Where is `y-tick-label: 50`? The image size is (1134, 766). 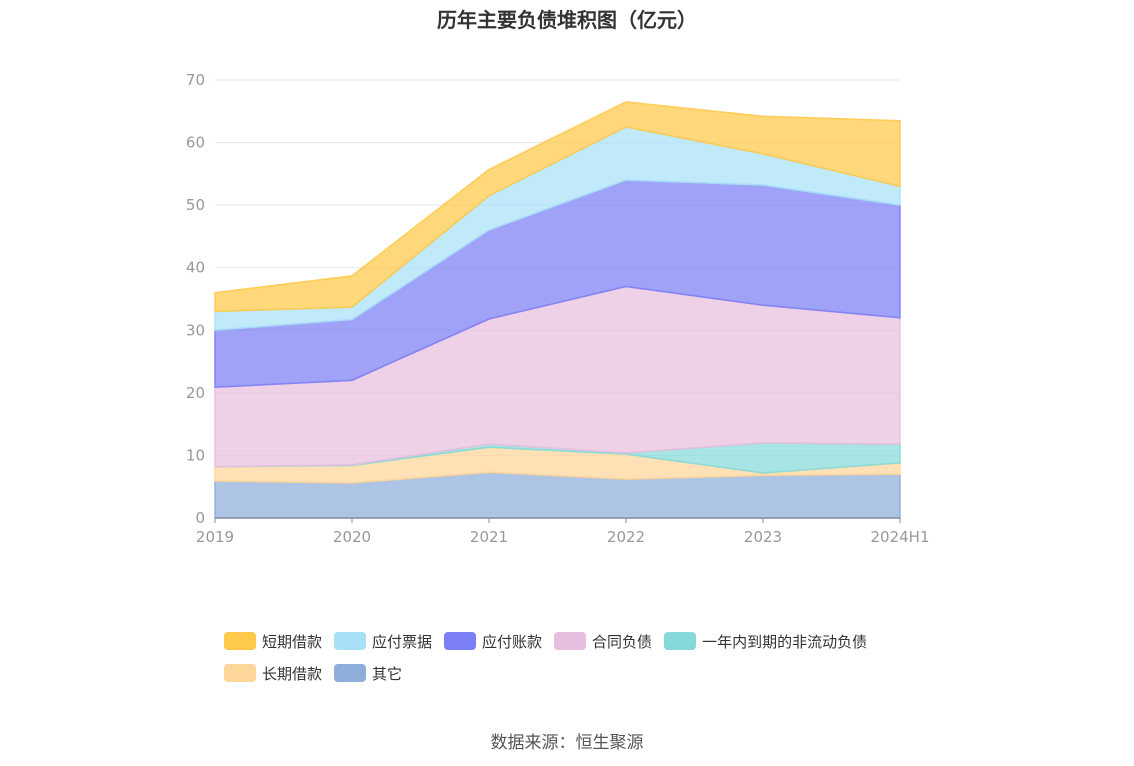 y-tick-label: 50 is located at coordinates (195, 205).